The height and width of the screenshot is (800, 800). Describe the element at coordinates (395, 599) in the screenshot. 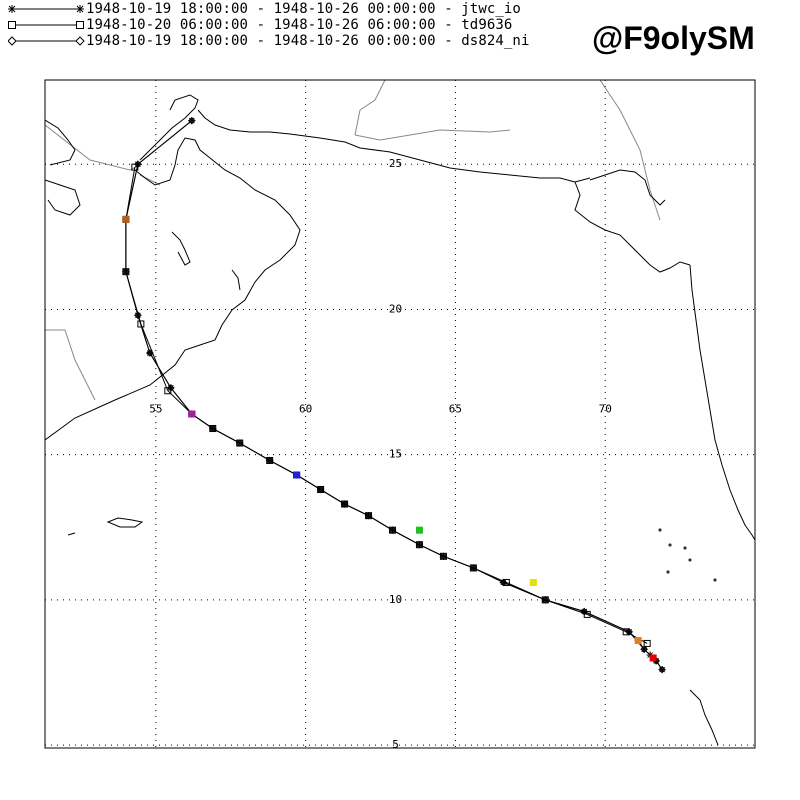

I see `lat-tick-label: 10` at that location.